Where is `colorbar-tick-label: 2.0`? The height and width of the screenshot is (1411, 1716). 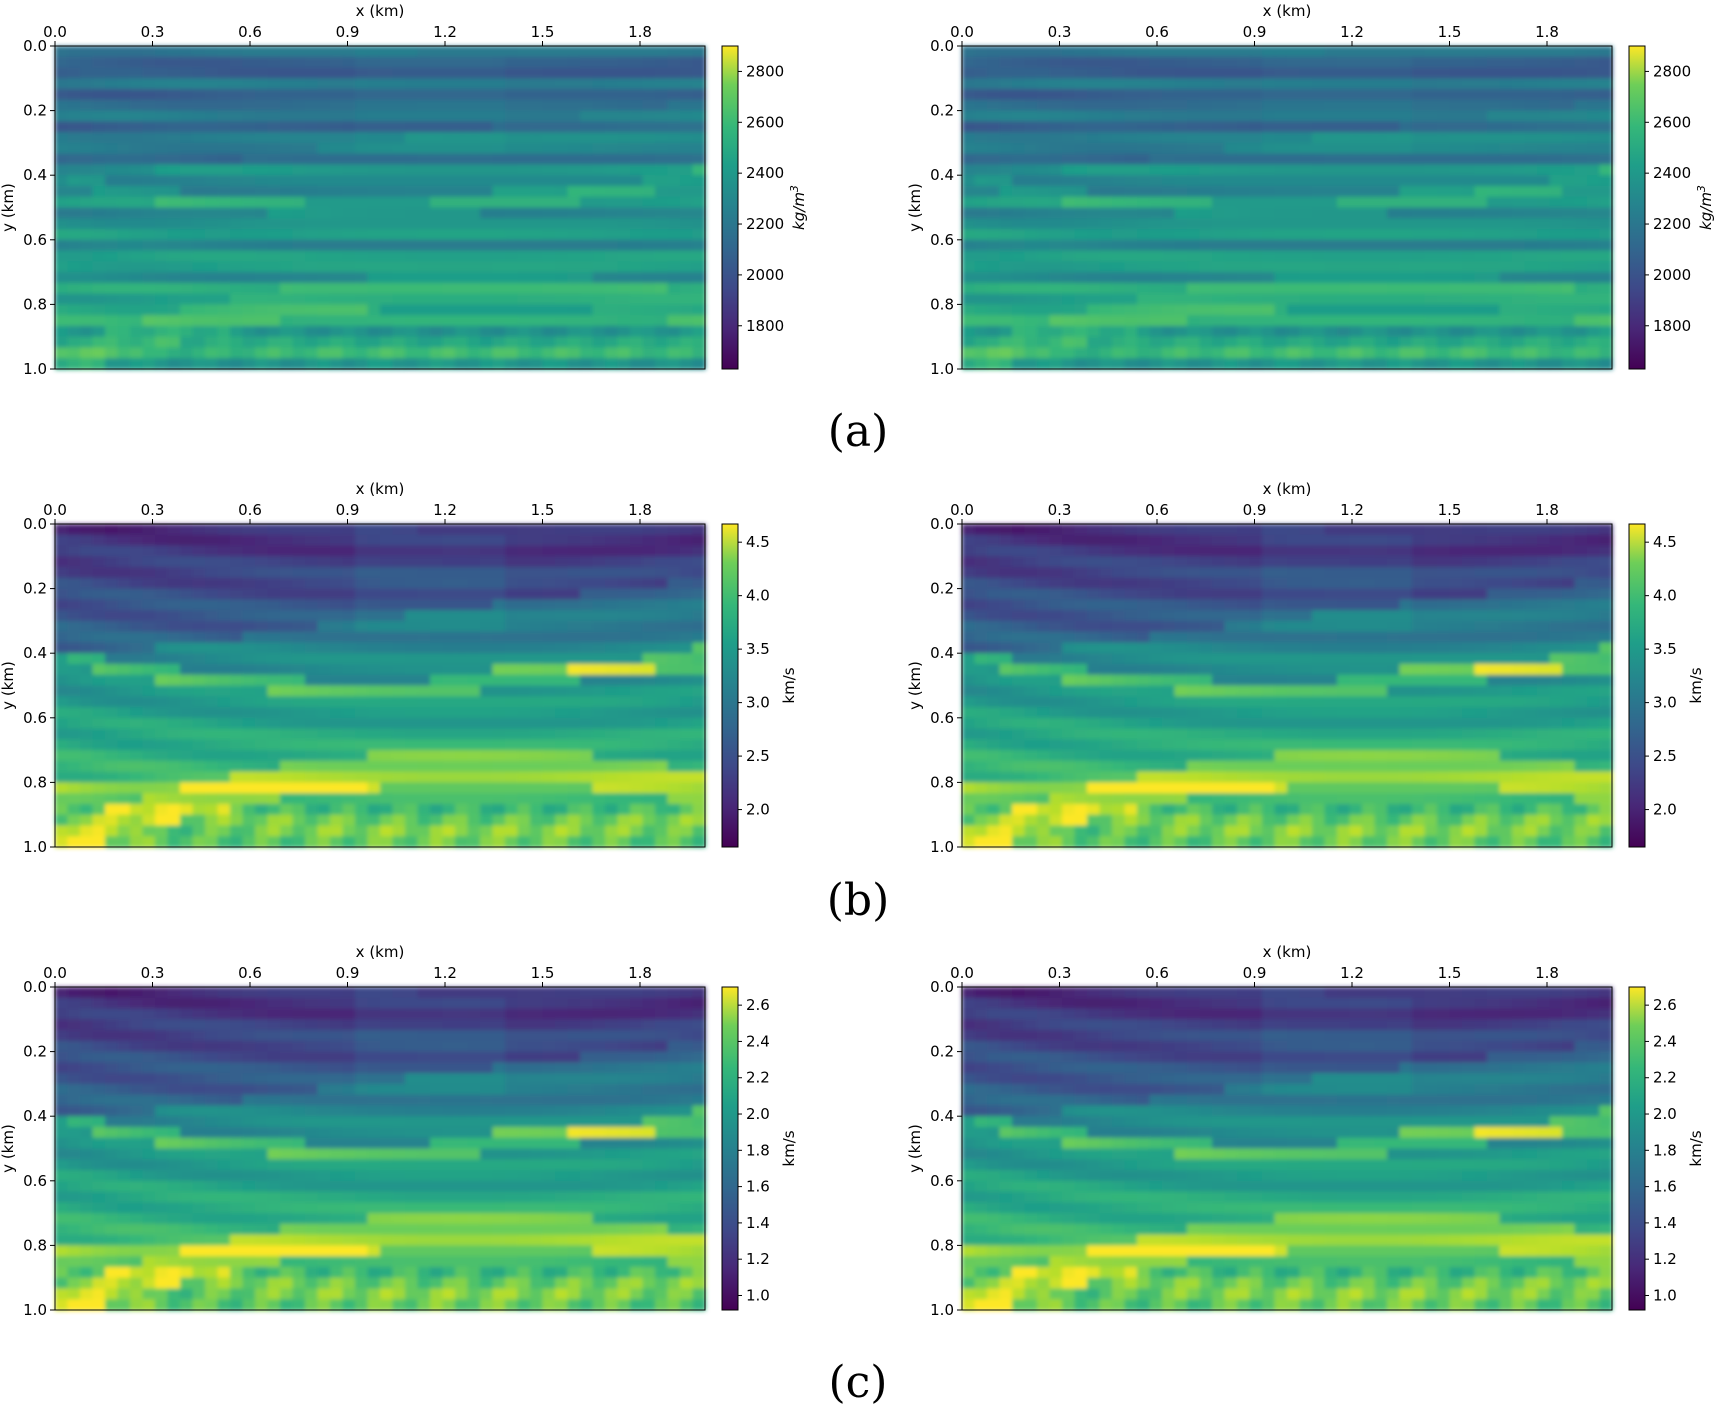 colorbar-tick-label: 2.0 is located at coordinates (758, 810).